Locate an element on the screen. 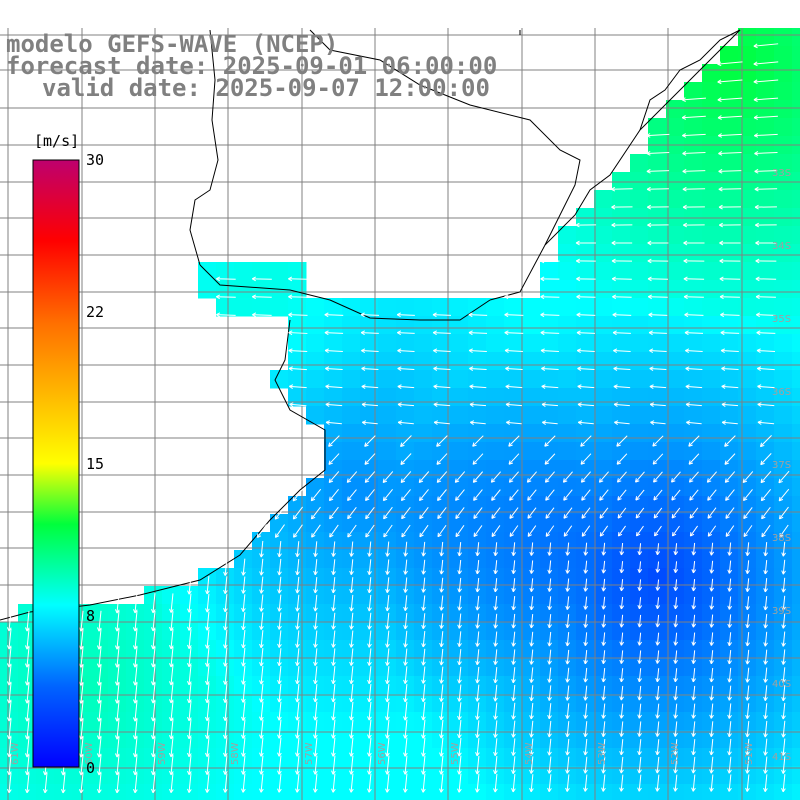 Image resolution: width=800 pixels, height=800 pixels. lat-label: 41S is located at coordinates (781, 757).